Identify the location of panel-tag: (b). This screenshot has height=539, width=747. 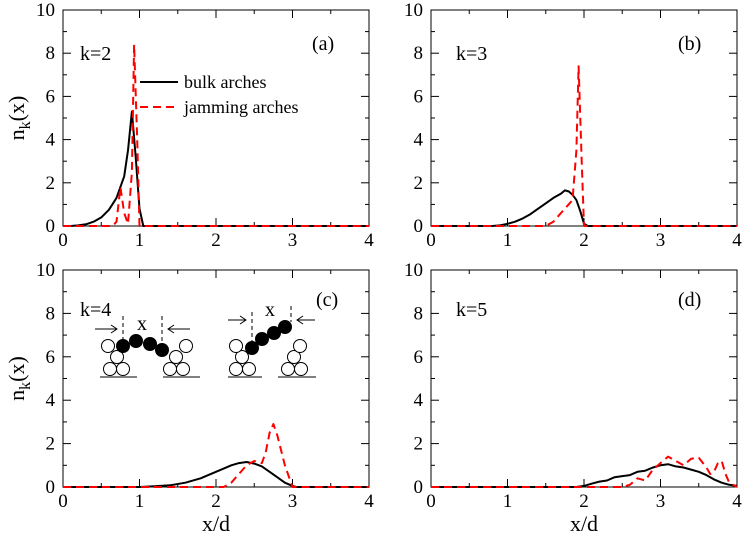
(689, 44).